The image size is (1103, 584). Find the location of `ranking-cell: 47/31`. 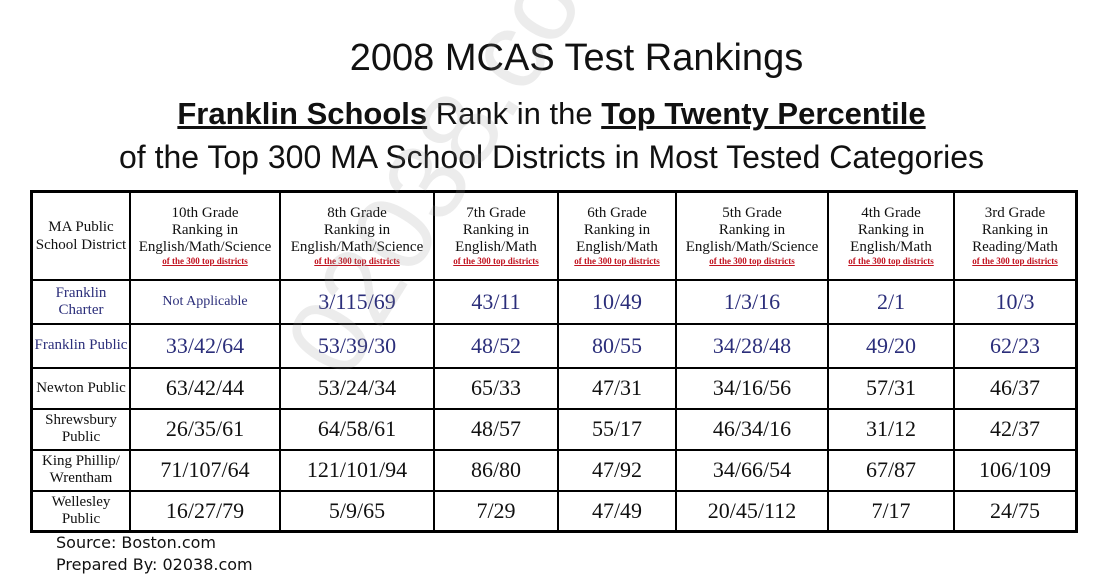

ranking-cell: 47/31 is located at coordinates (617, 388).